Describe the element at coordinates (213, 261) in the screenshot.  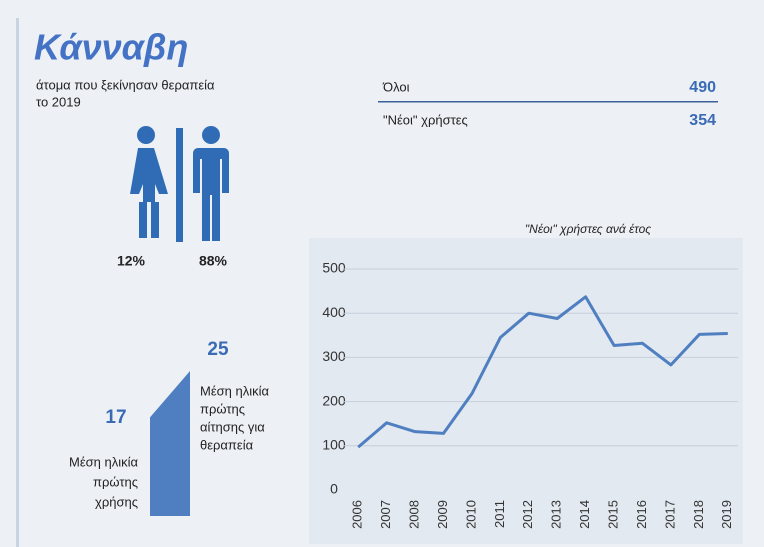
I see `male-share: 88%` at that location.